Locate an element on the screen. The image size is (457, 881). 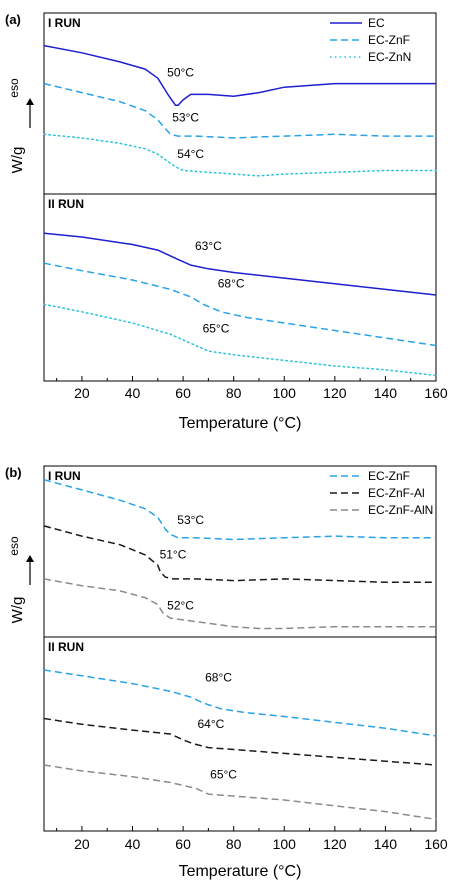
legend: EC EC-ZnF EC-ZnN is located at coordinates (370, 40).